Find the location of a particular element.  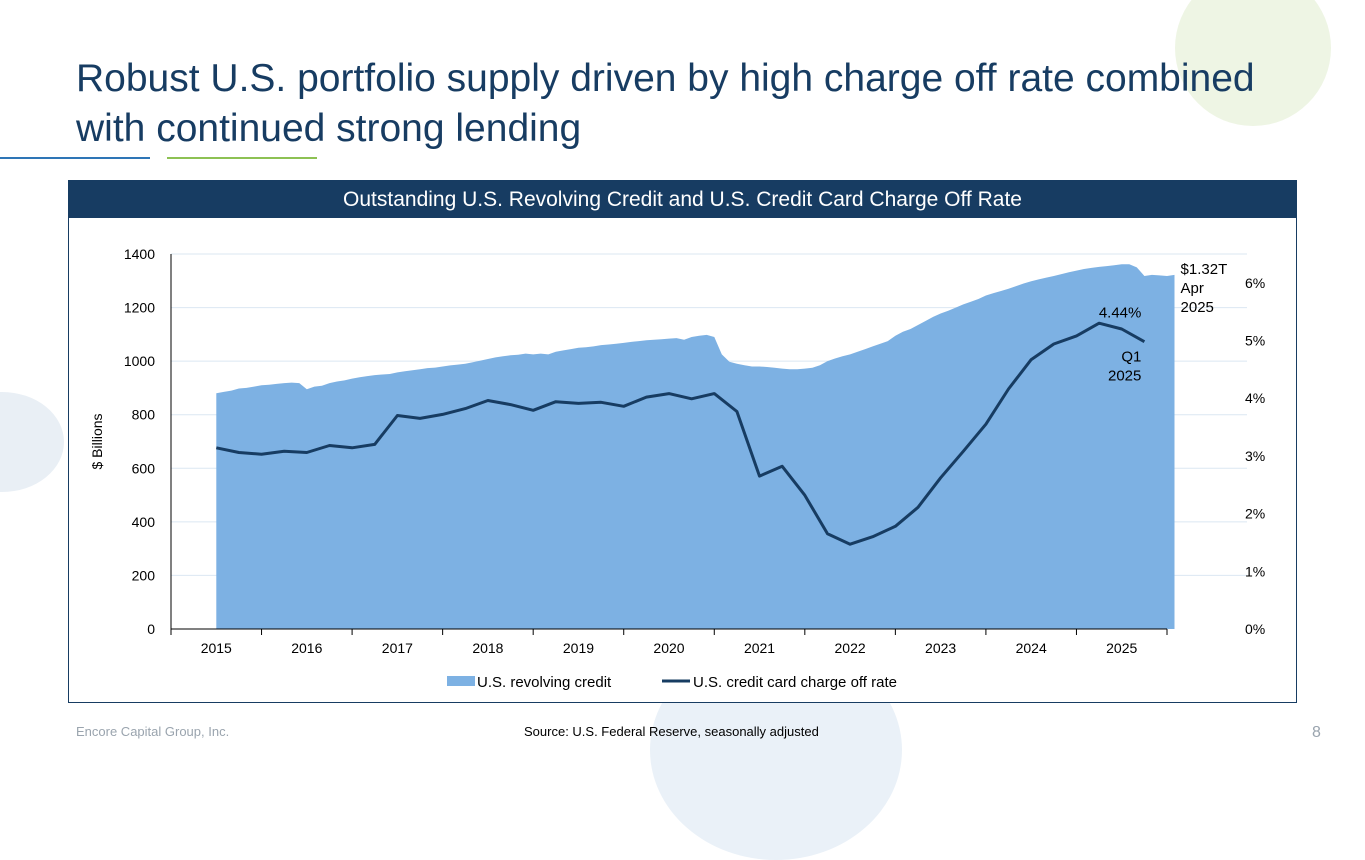

charge-off-value-annotation: 4.44% is located at coordinates (1120, 313).